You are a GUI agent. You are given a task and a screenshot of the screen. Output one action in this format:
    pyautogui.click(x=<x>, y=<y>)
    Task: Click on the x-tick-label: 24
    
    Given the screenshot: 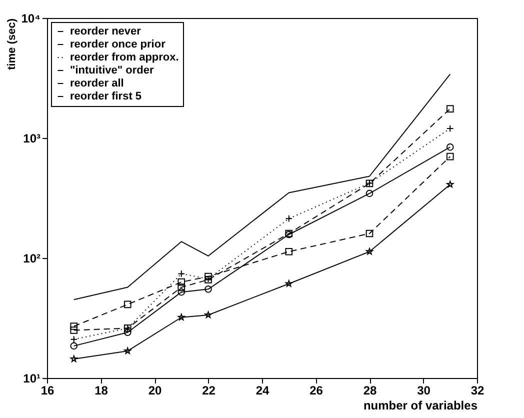 What is the action you would take?
    pyautogui.click(x=263, y=391)
    